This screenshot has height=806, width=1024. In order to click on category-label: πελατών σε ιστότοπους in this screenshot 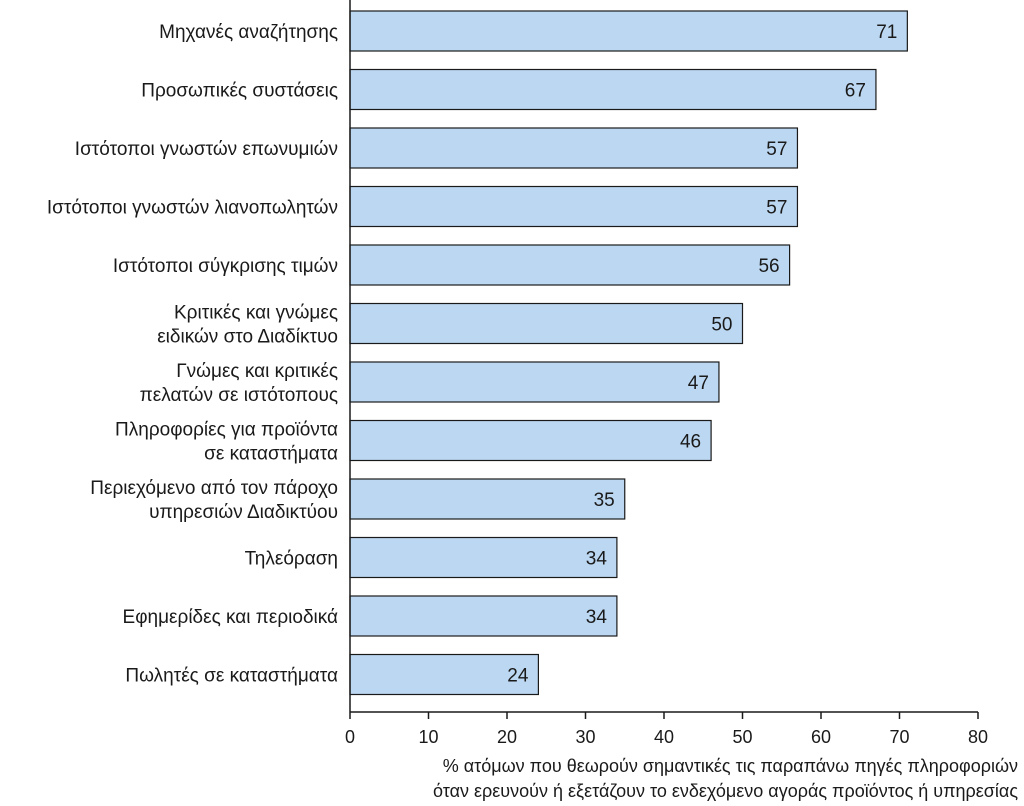, I will do `click(239, 395)`.